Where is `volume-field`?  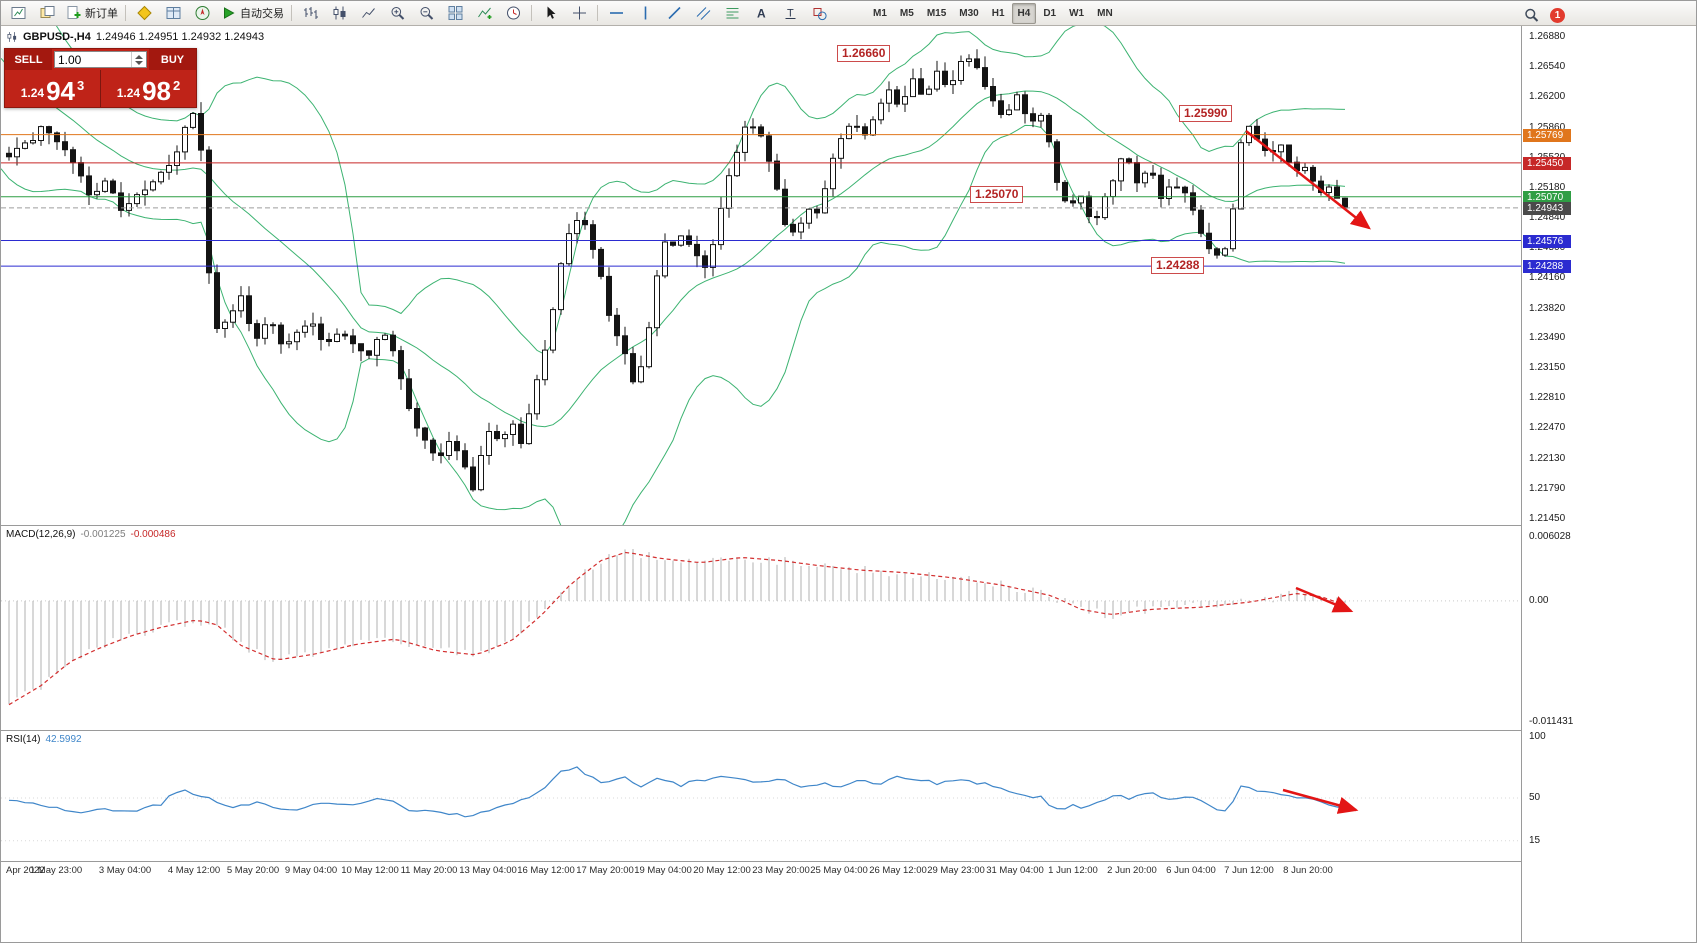
volume-field is located at coordinates (100, 59).